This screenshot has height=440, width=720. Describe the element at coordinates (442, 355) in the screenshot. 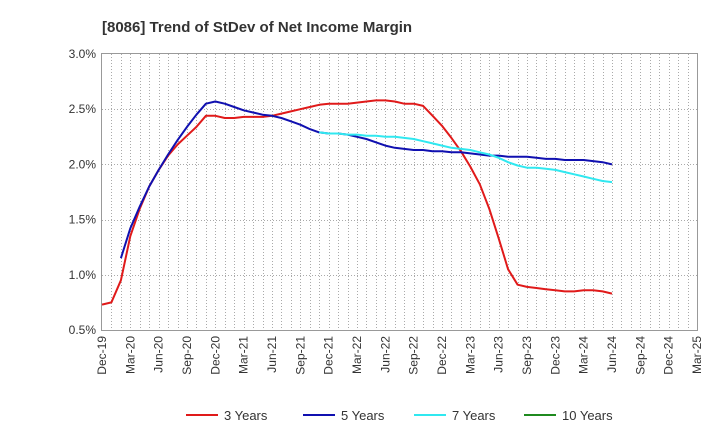

I see `x-tick-label: Dec-22` at that location.